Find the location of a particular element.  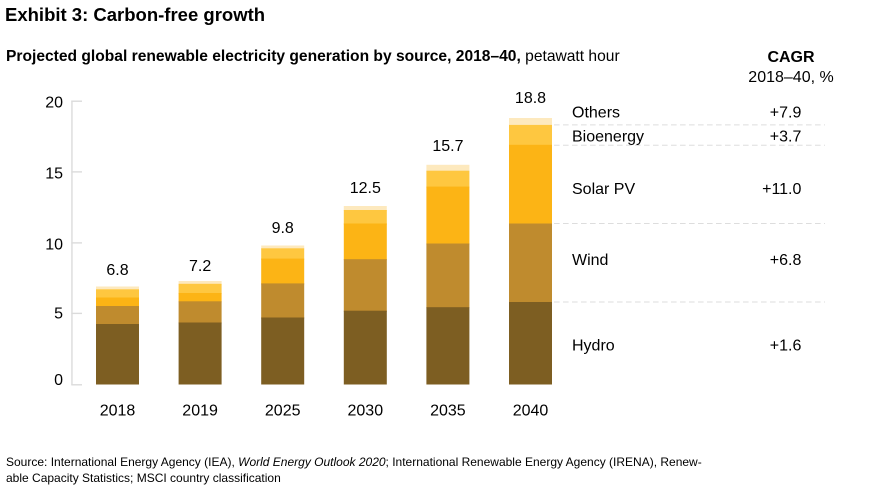

svg-text: Solar PV is located at coordinates (603, 189).